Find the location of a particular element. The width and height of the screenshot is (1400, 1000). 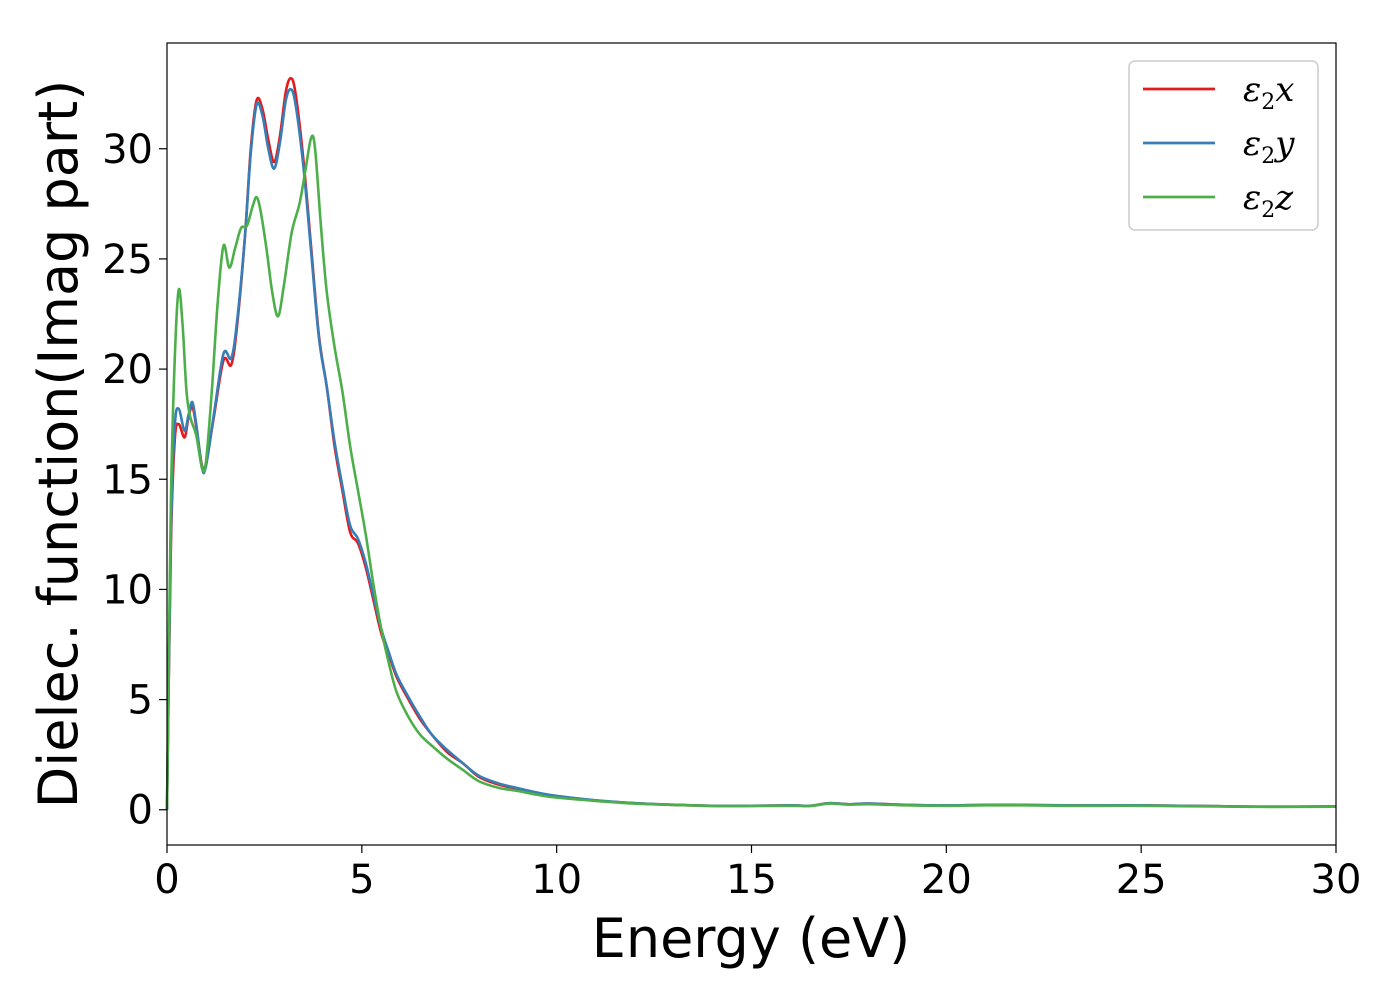

x-axis-ticks: 0 5 10 15 20 25 30 is located at coordinates (757, 874).